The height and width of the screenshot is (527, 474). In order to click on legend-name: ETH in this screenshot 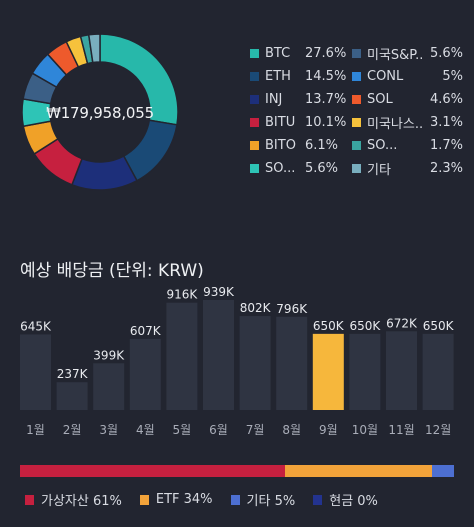, I will do `click(278, 76)`.